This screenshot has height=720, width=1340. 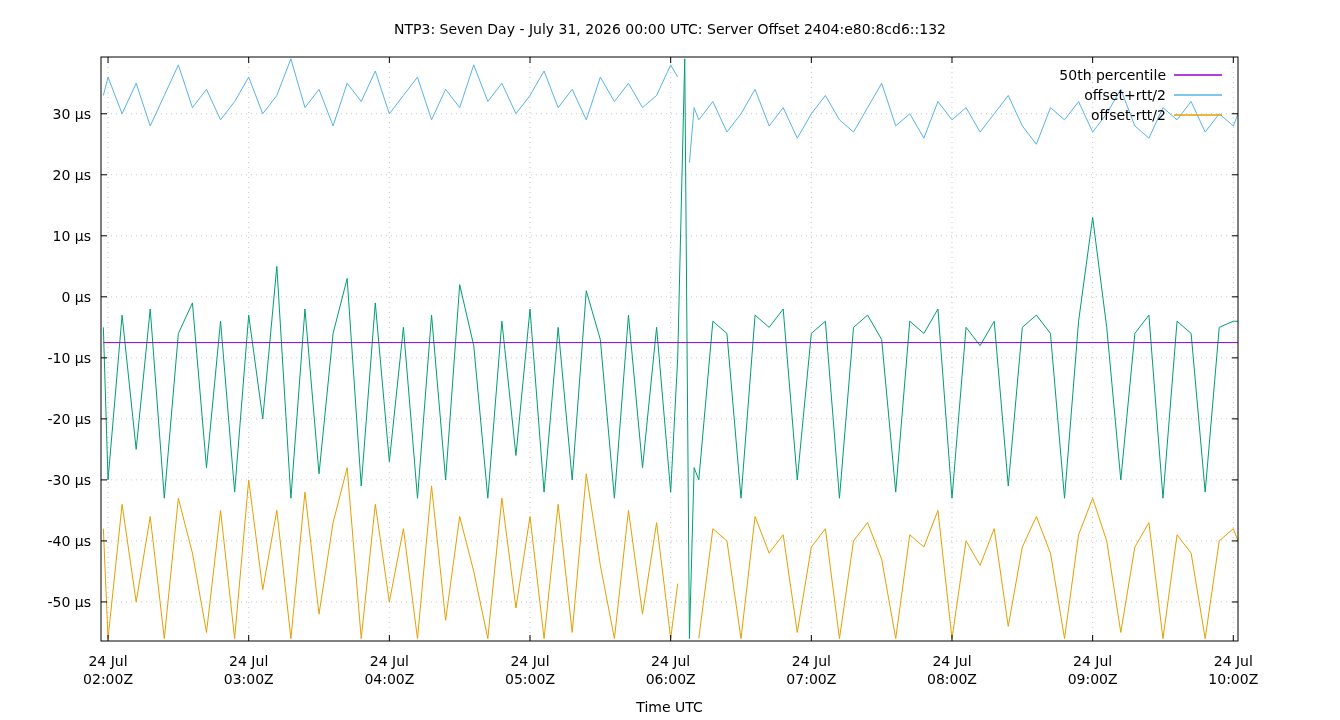 I want to click on y-tick-label: -10 µs, so click(x=69, y=357).